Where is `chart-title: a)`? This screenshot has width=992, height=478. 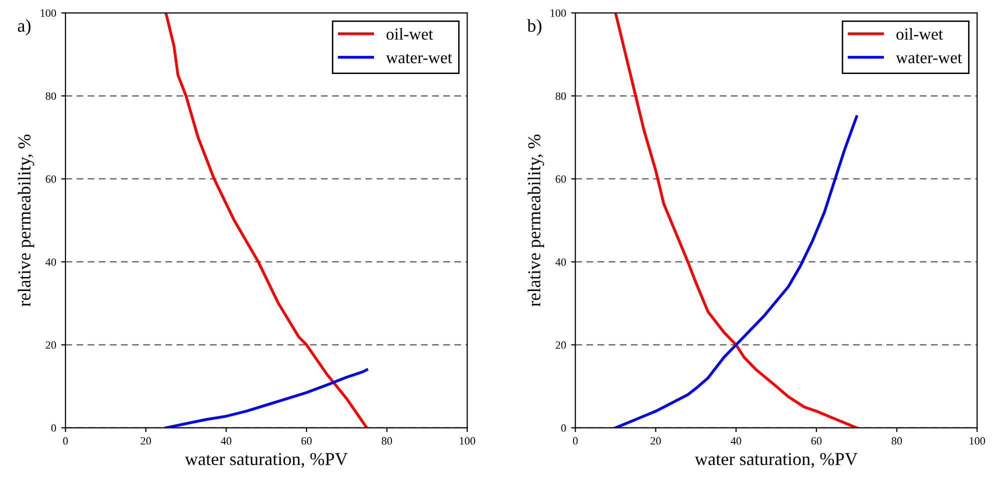 chart-title: a) is located at coordinates (24, 27).